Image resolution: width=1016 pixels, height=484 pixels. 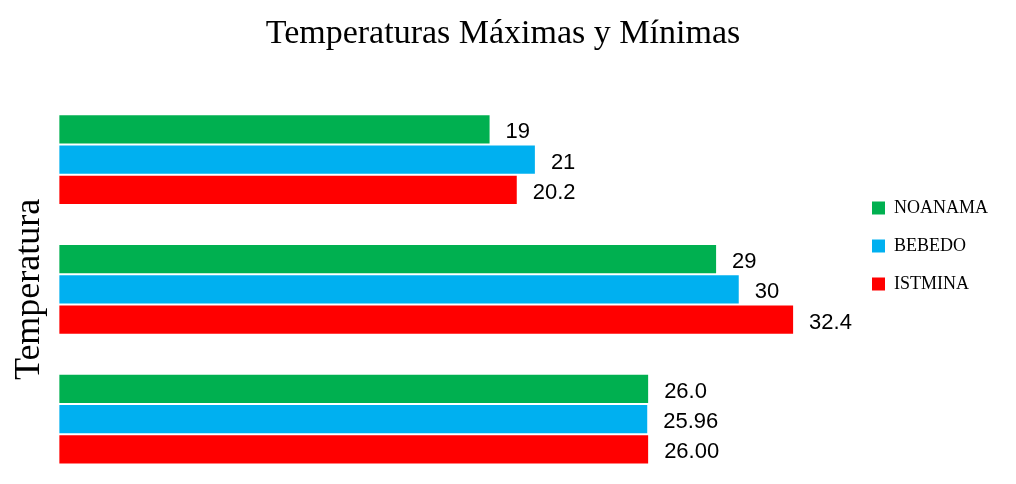 What do you see at coordinates (27, 289) in the screenshot?
I see `y-axis-title: Temperatura` at bounding box center [27, 289].